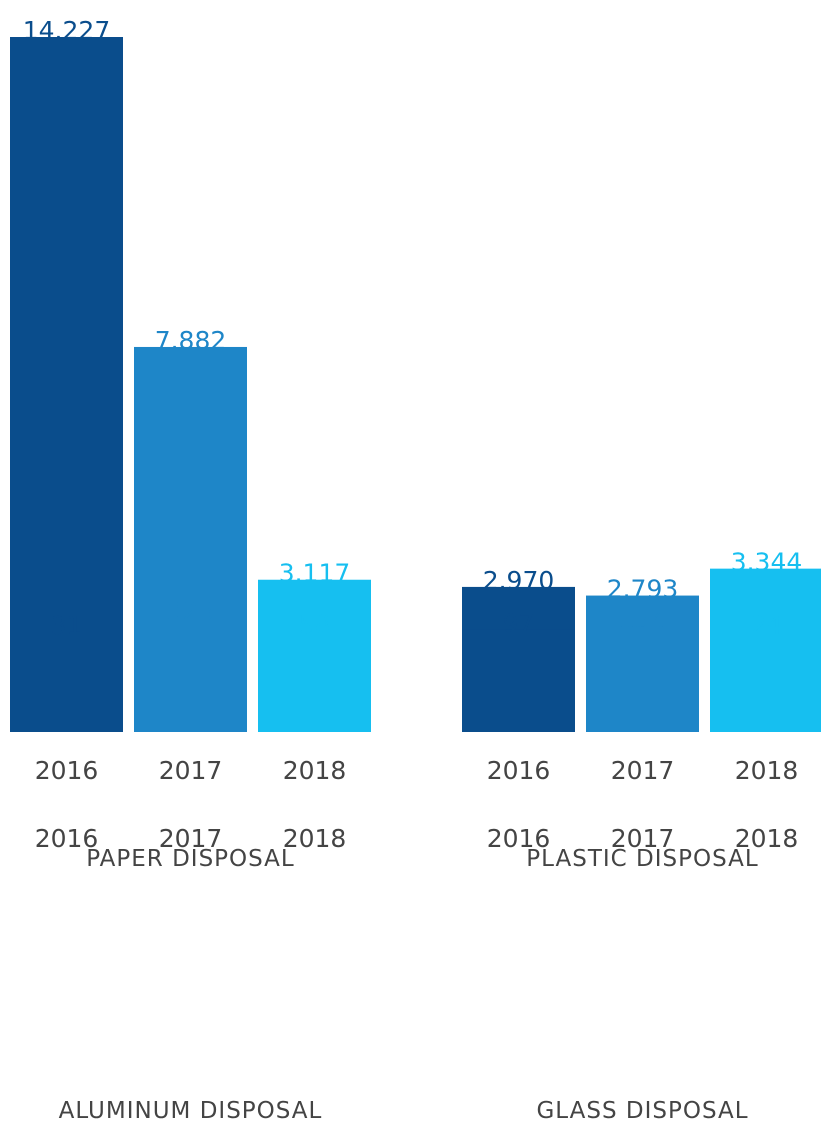 This screenshot has width=821, height=1137. I want to click on value-label: 3.117, so click(315, 573).